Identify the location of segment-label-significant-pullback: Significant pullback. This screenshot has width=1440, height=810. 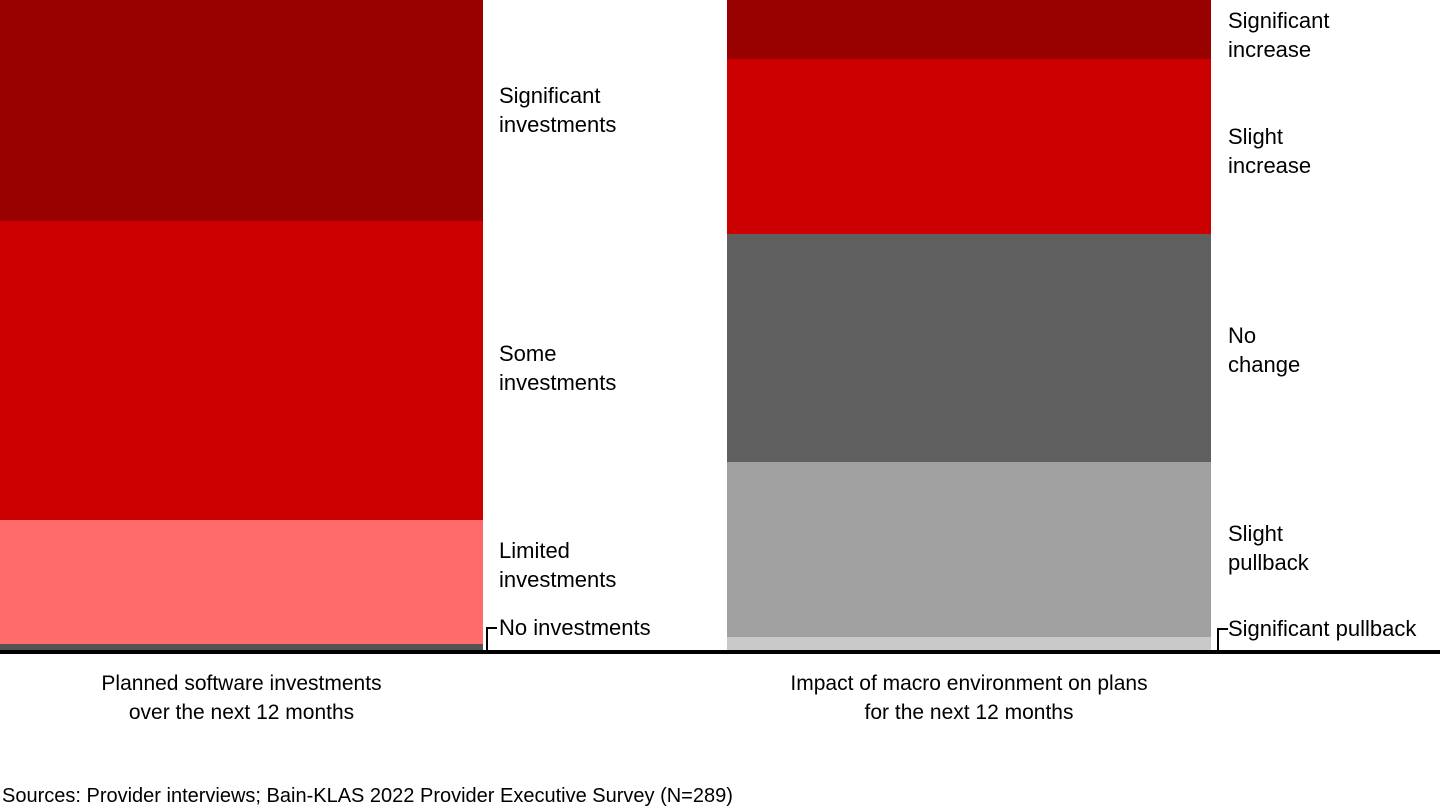
(1322, 628).